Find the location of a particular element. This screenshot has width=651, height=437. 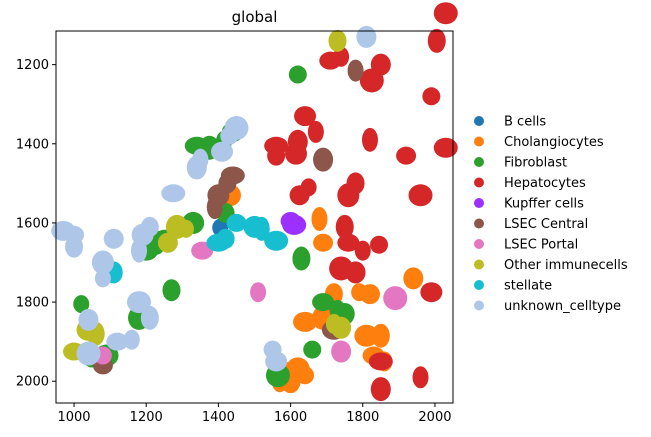

series-kupffer-cells is located at coordinates (293, 223).